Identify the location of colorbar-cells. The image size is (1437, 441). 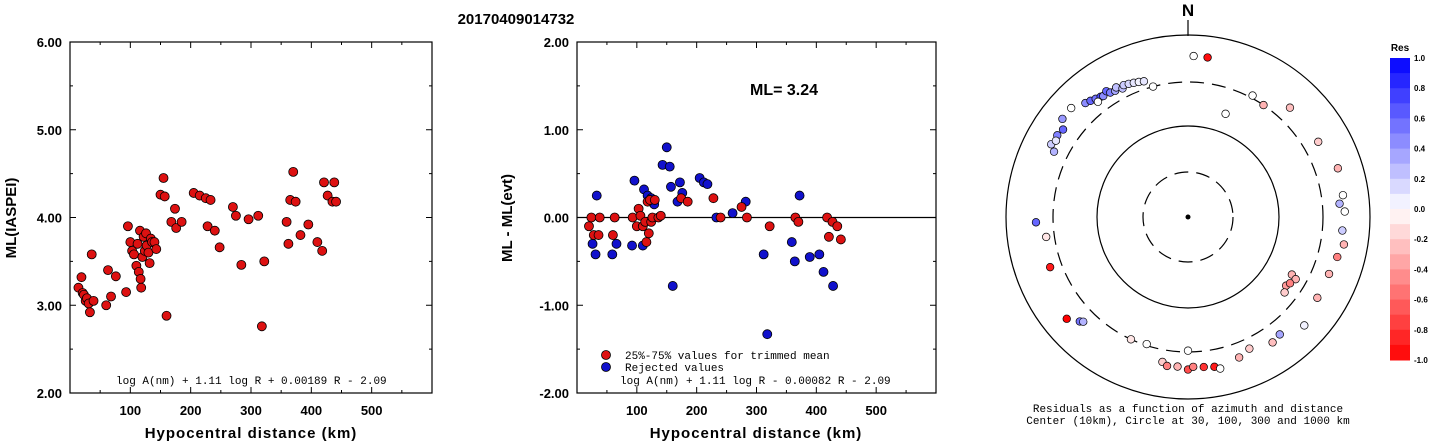
(1400, 209).